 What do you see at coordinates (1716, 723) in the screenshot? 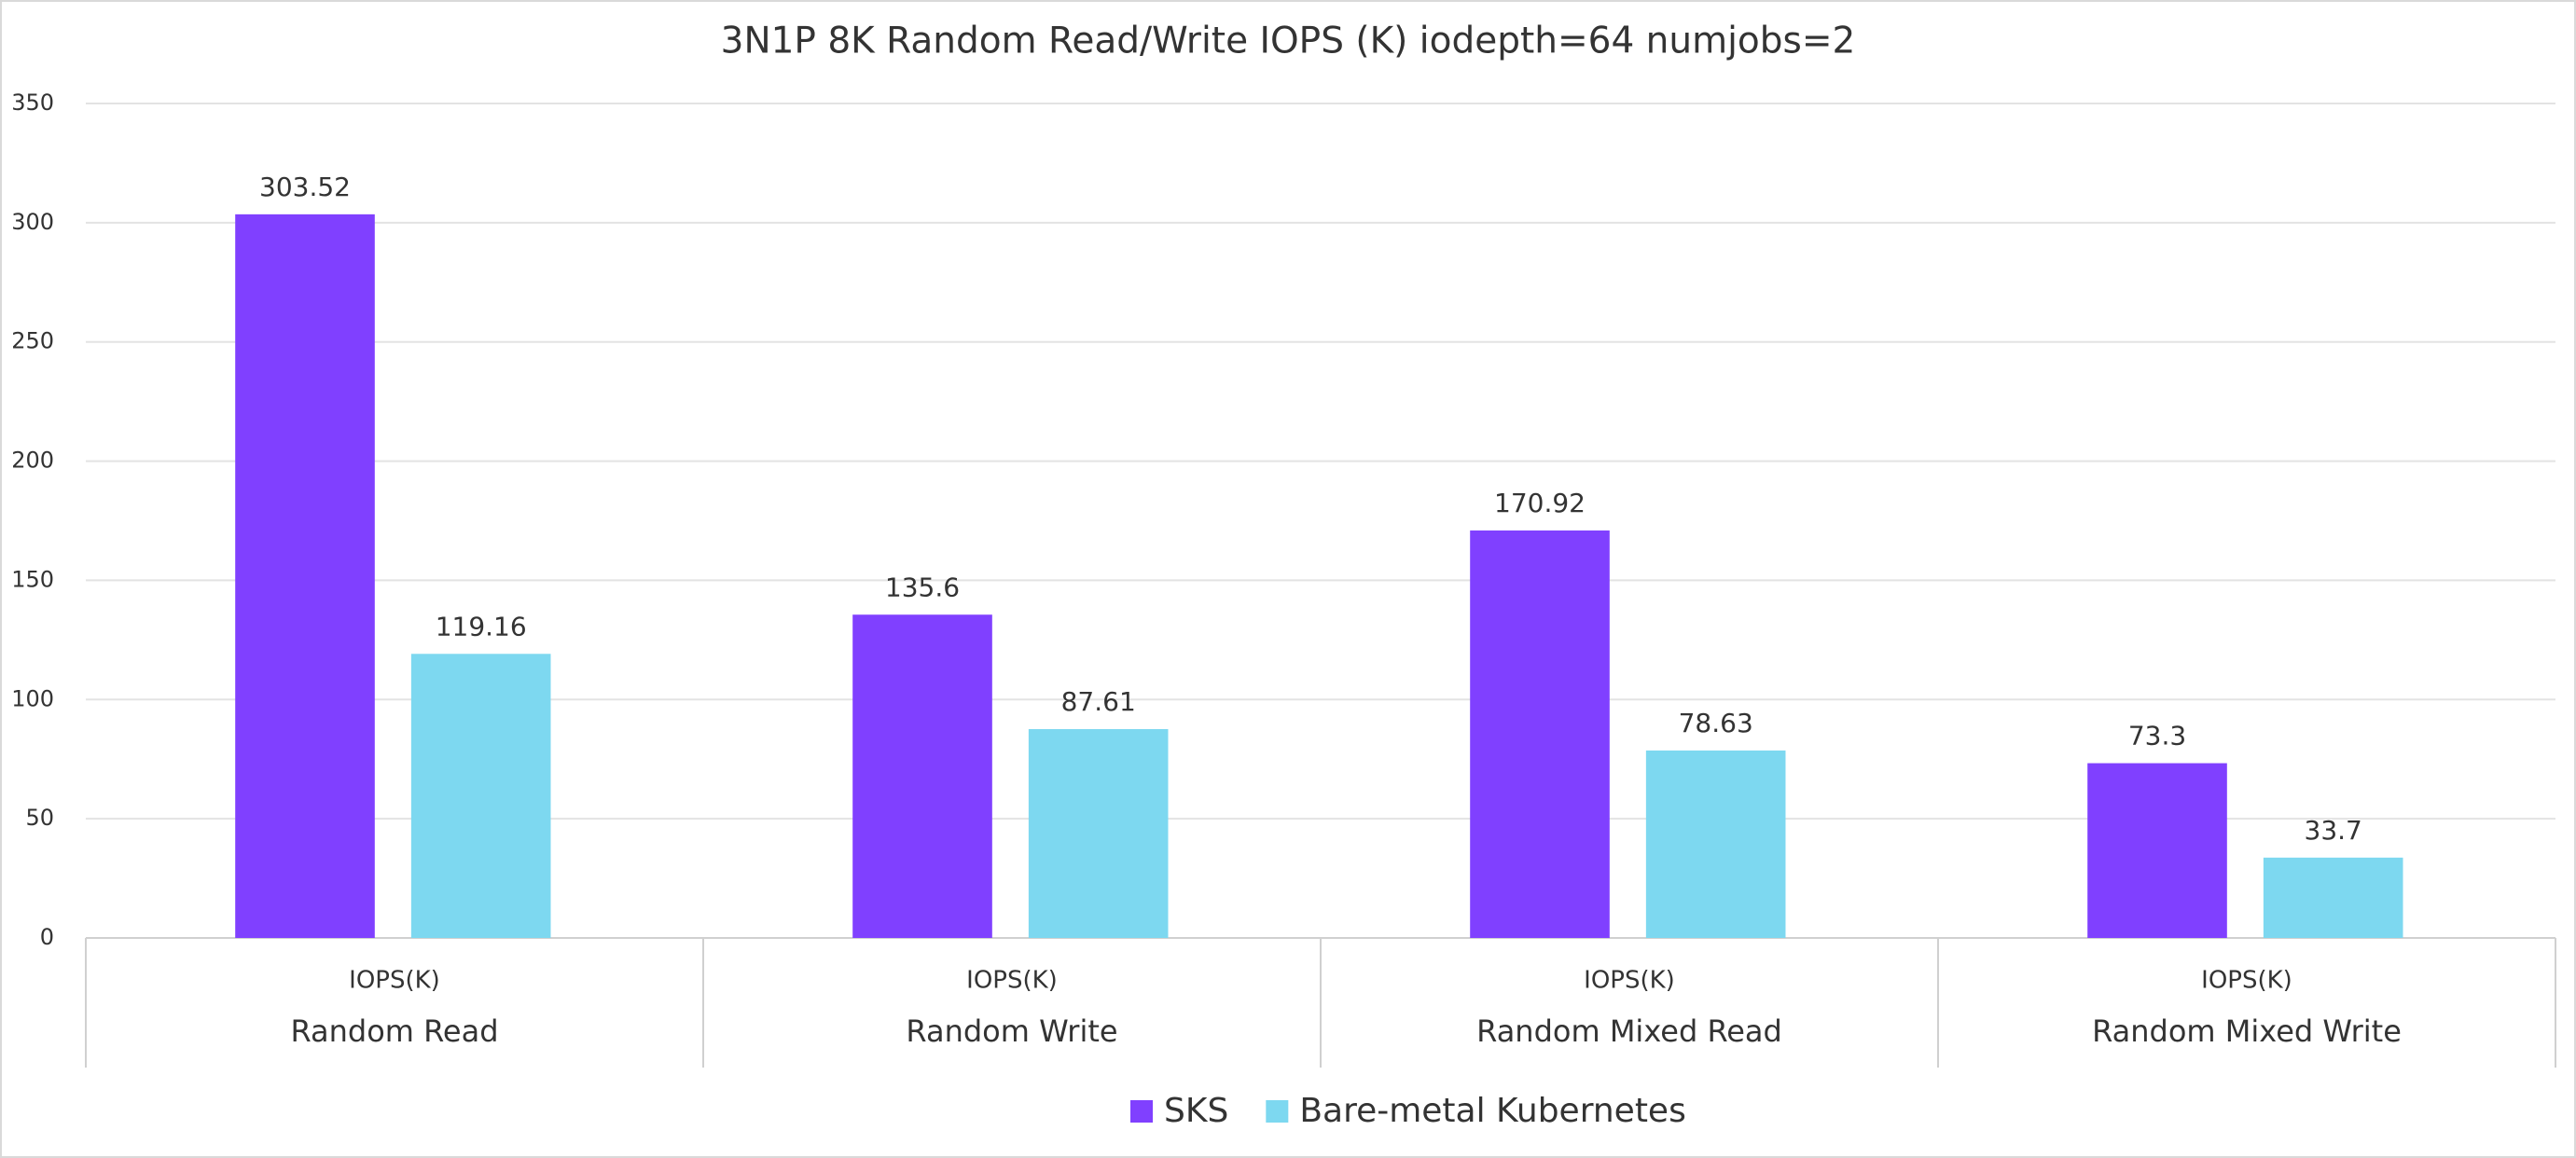
I see `data-label: 78.63` at bounding box center [1716, 723].